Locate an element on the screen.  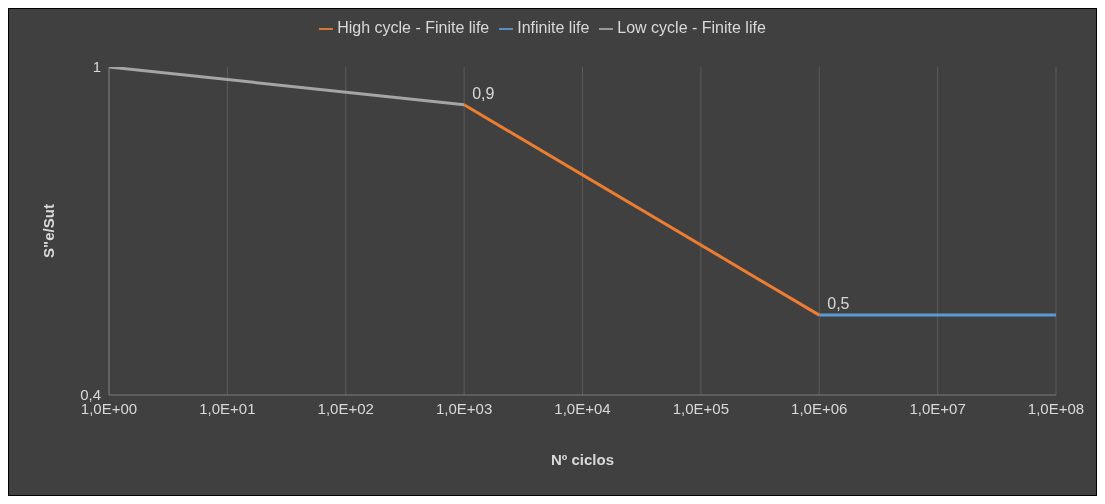
x-tick-label: 1,0E+03 is located at coordinates (464, 408).